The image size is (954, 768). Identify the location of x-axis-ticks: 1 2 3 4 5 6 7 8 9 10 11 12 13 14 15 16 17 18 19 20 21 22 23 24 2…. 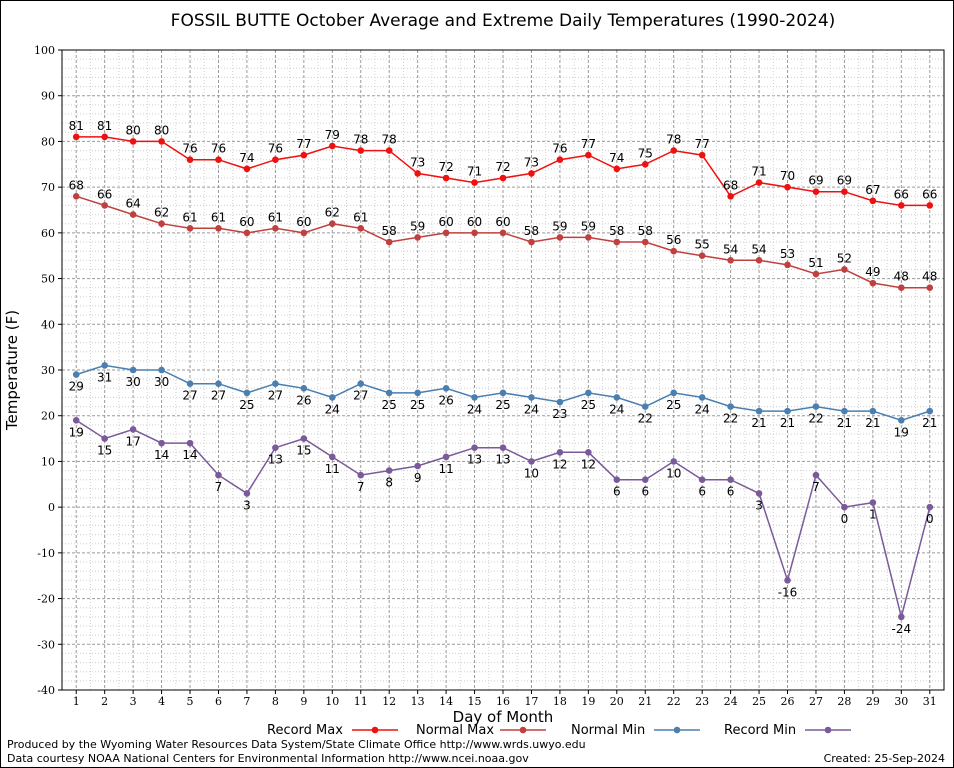
(505, 699).